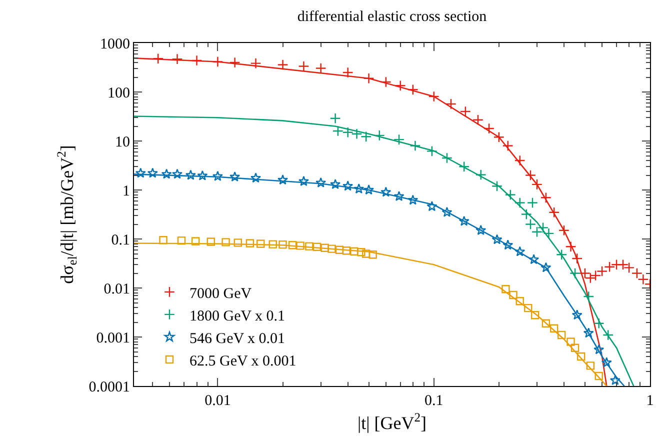 The width and height of the screenshot is (662, 447). I want to click on legend-label: 546 GeV x 0.01, so click(237, 338).